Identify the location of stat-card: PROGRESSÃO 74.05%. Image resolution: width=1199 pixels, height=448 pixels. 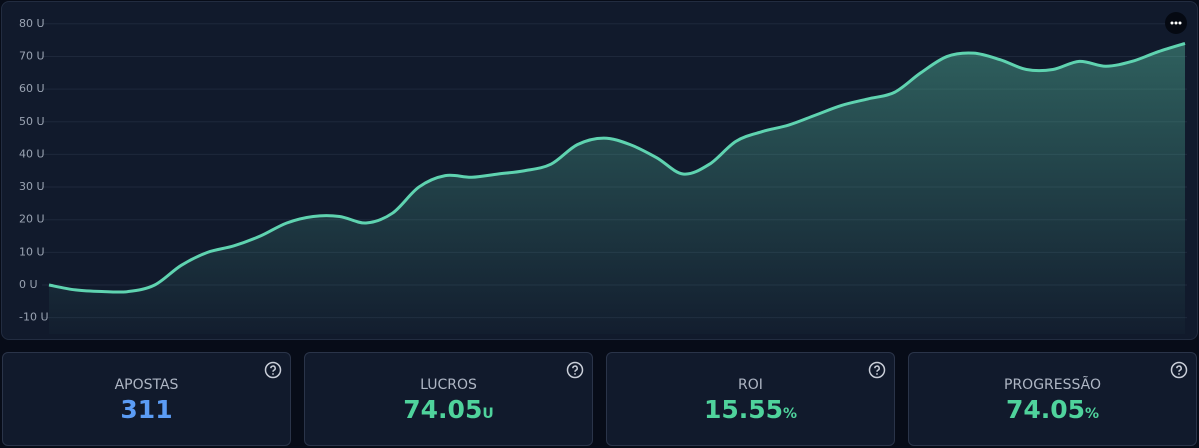
(1052, 399).